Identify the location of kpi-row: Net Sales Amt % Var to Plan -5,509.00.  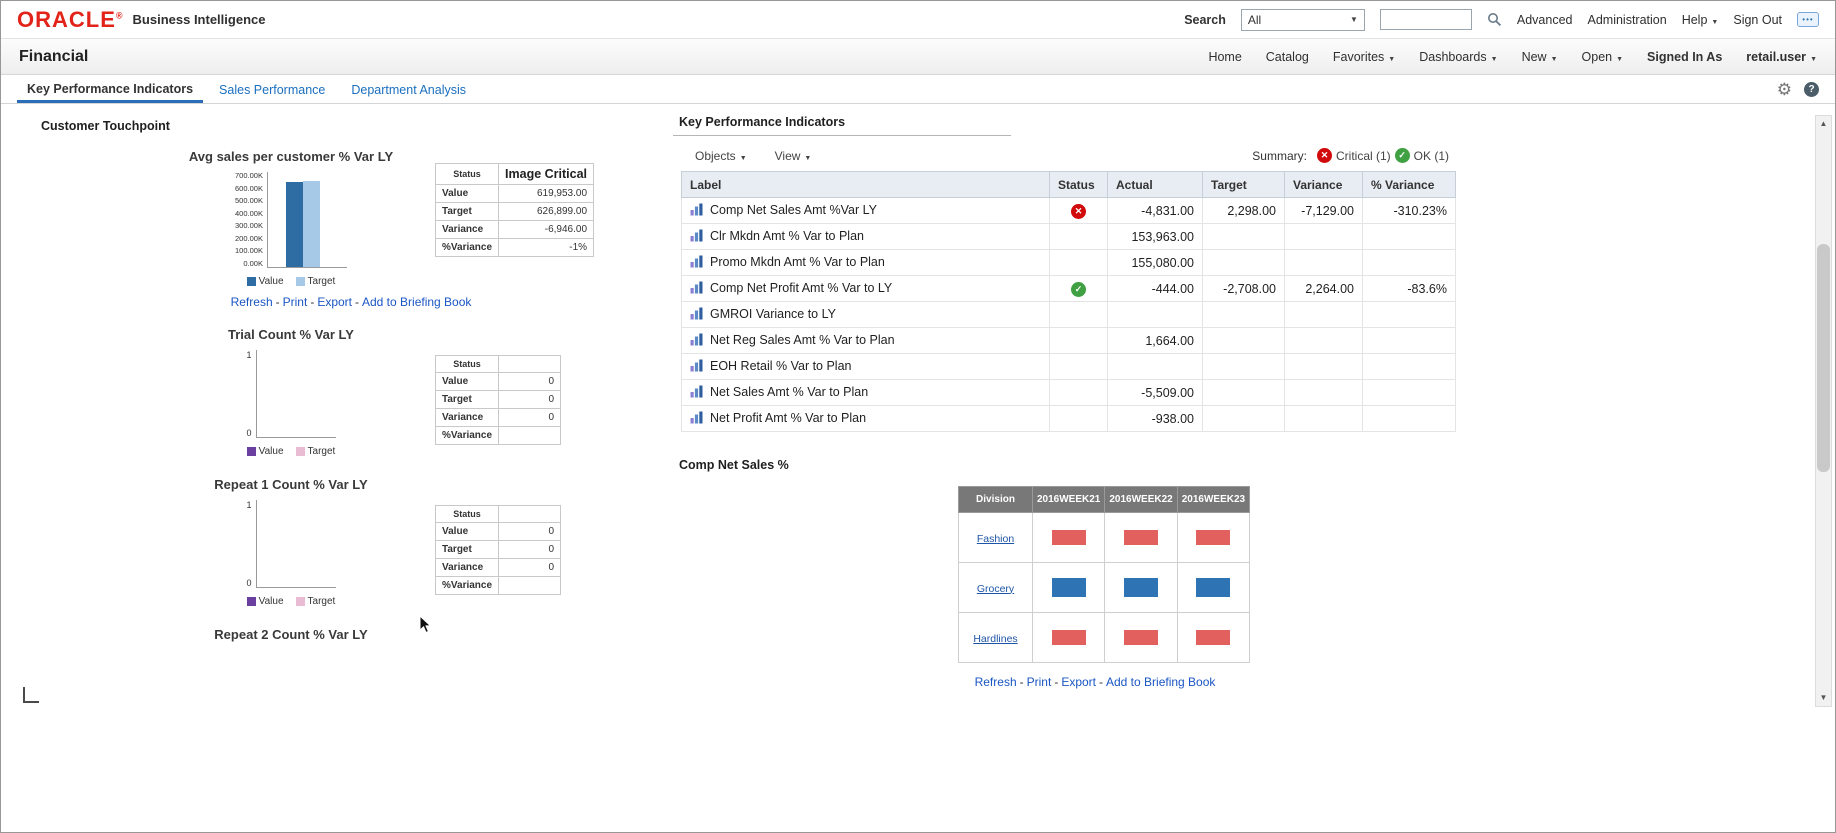
(1068, 392).